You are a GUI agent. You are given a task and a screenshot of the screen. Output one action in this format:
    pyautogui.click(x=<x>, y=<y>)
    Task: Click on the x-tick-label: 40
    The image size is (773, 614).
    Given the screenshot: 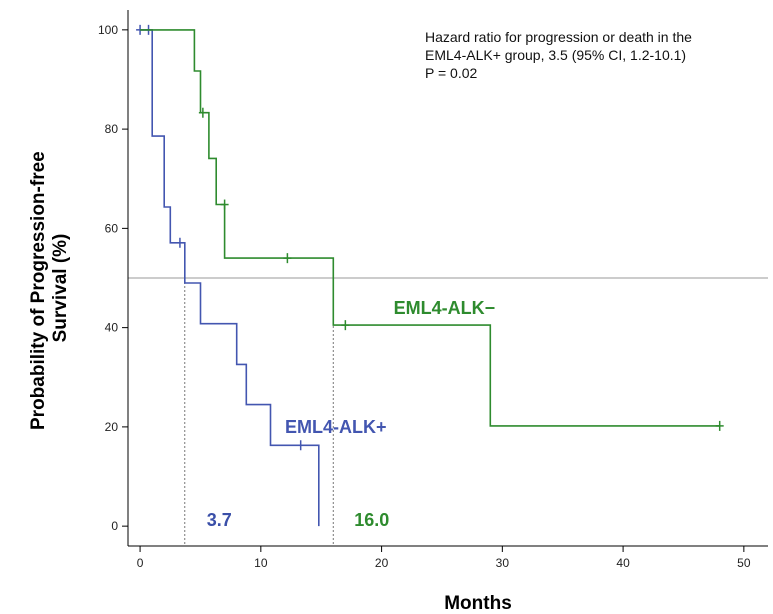 What is the action you would take?
    pyautogui.click(x=623, y=563)
    